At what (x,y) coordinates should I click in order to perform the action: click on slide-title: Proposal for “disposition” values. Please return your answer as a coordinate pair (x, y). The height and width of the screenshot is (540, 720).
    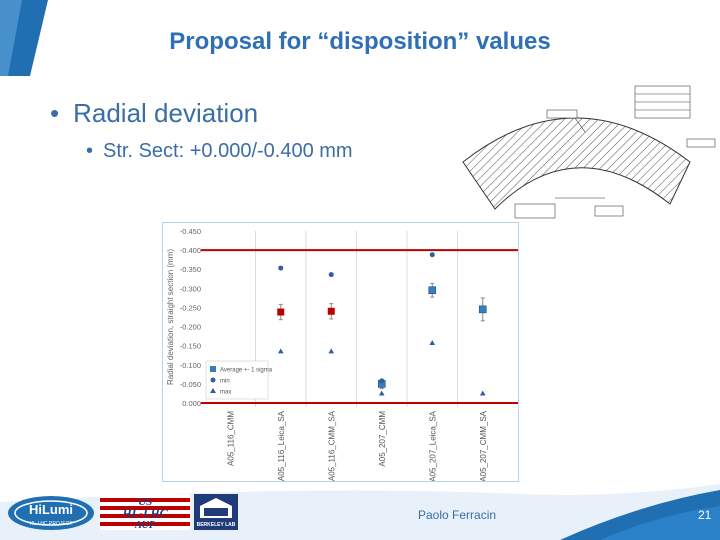
    Looking at the image, I should click on (360, 41).